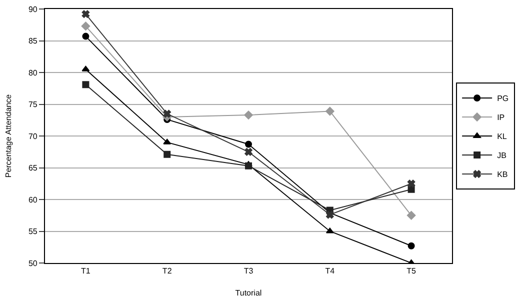 The width and height of the screenshot is (520, 301). I want to click on y-tick-label: 65, so click(33, 168).